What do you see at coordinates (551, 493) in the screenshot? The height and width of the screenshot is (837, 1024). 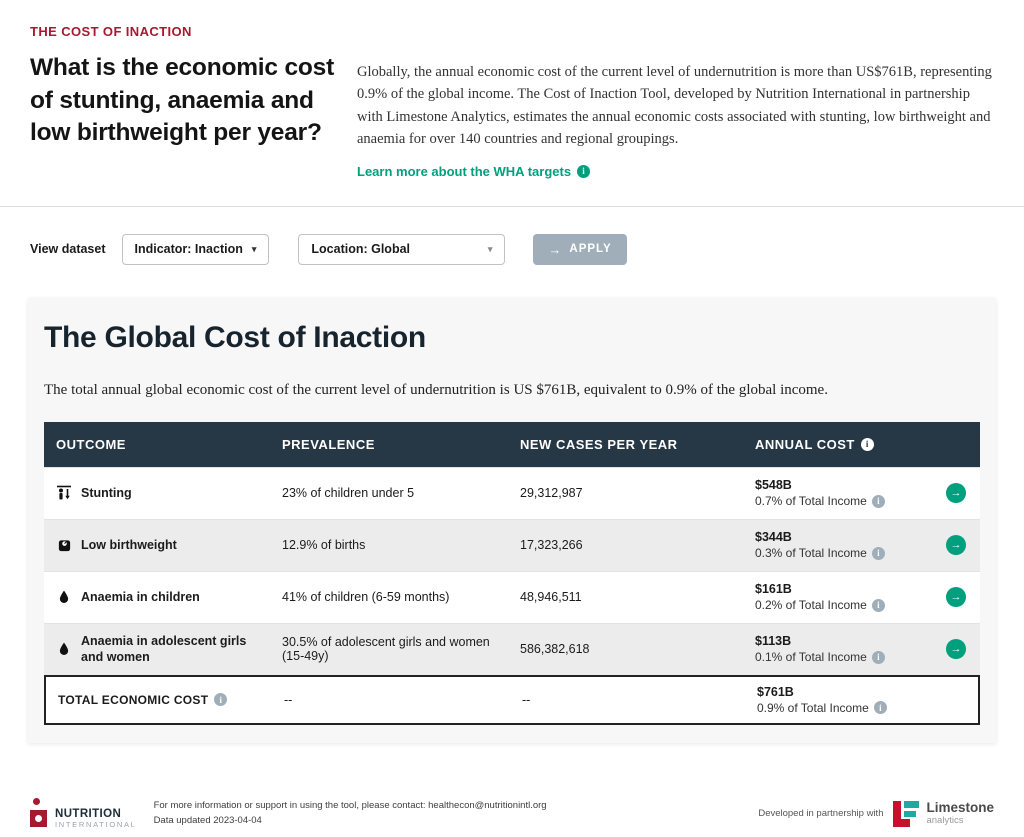 I see `new-cases-cell: 29,312,987` at bounding box center [551, 493].